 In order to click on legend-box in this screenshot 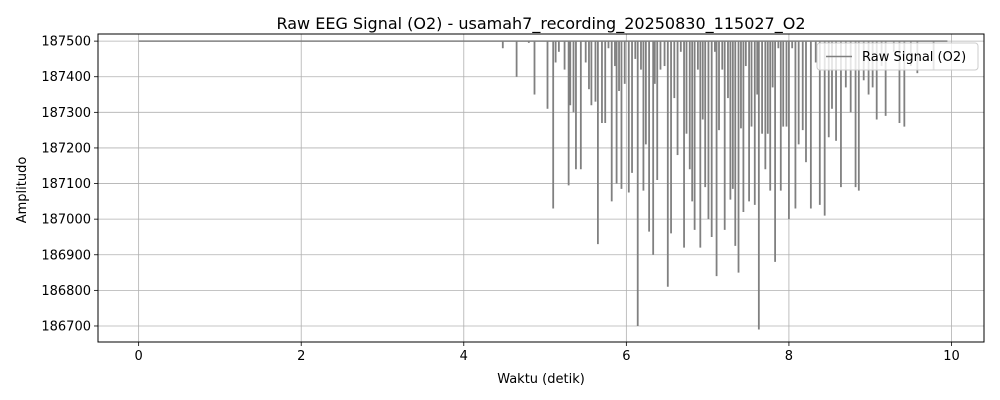, I will do `click(897, 56)`.